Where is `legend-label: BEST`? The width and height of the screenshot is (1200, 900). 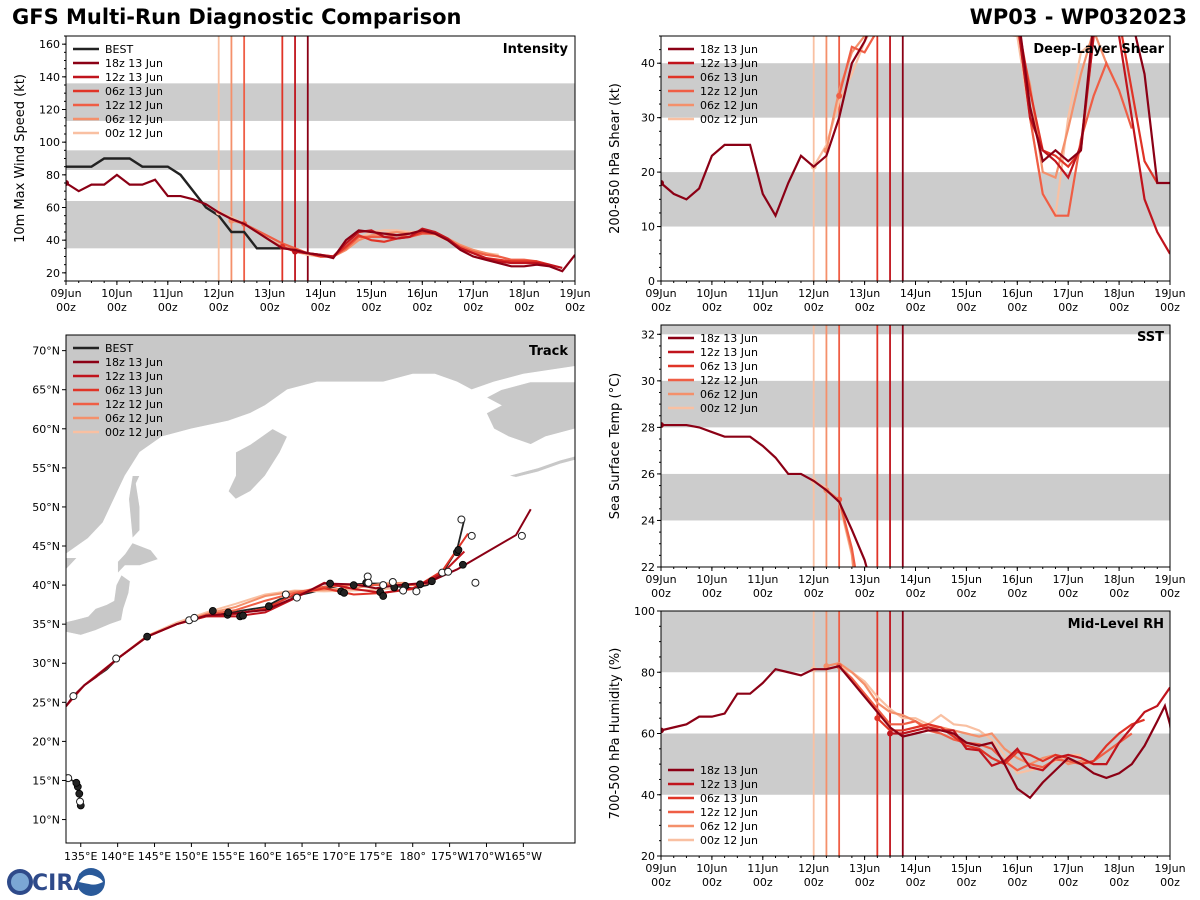
legend-label: BEST is located at coordinates (119, 49).